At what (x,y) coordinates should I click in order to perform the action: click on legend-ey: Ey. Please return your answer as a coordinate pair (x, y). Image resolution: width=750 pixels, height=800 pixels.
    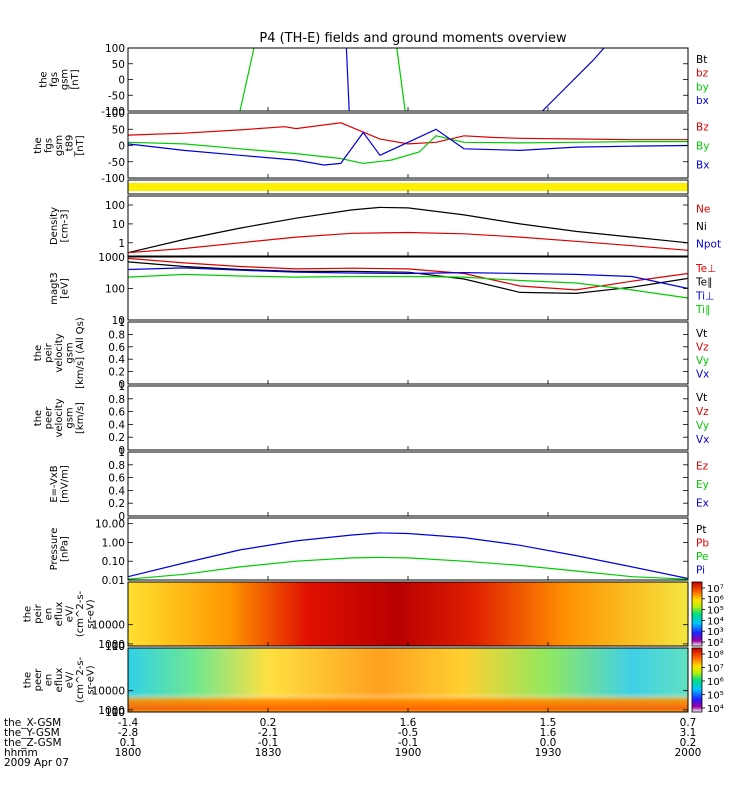
    Looking at the image, I should click on (702, 485).